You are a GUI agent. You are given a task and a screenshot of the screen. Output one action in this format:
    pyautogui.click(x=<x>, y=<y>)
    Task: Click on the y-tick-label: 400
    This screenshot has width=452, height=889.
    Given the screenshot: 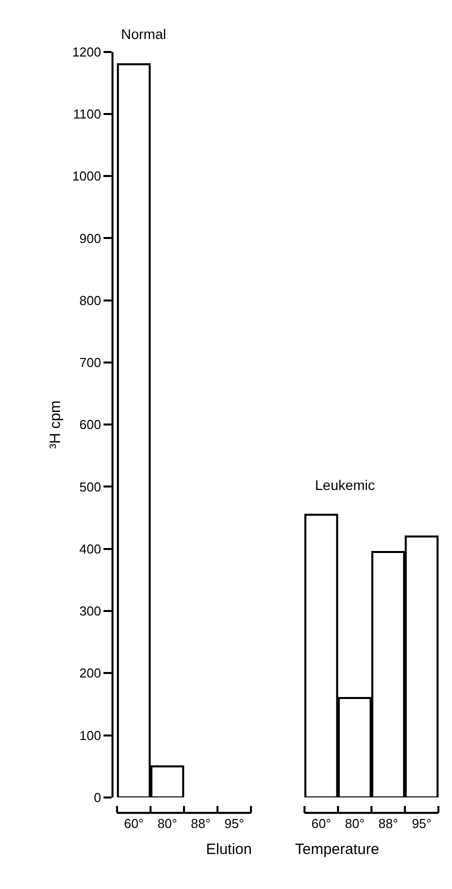 What is the action you would take?
    pyautogui.click(x=90, y=548)
    